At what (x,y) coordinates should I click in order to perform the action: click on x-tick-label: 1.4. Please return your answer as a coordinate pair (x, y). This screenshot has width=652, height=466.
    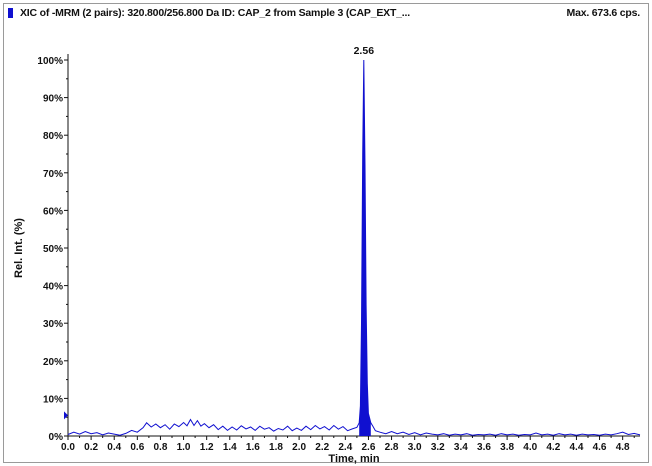
    Looking at the image, I should click on (230, 447).